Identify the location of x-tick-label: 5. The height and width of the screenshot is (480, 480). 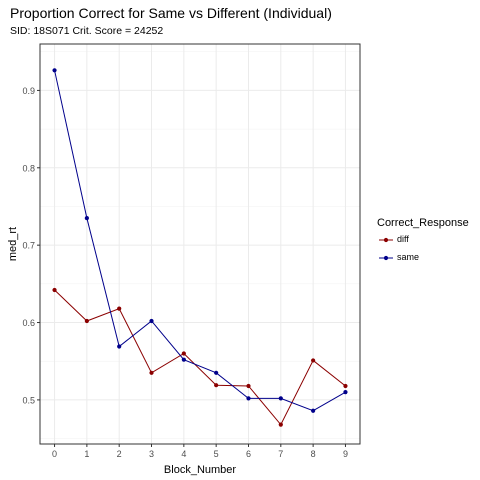
(216, 454).